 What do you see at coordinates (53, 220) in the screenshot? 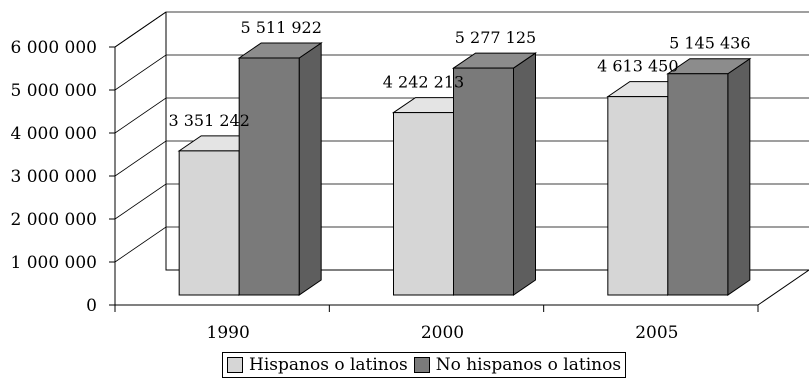
I see `y-tick-label: 2 000 000` at bounding box center [53, 220].